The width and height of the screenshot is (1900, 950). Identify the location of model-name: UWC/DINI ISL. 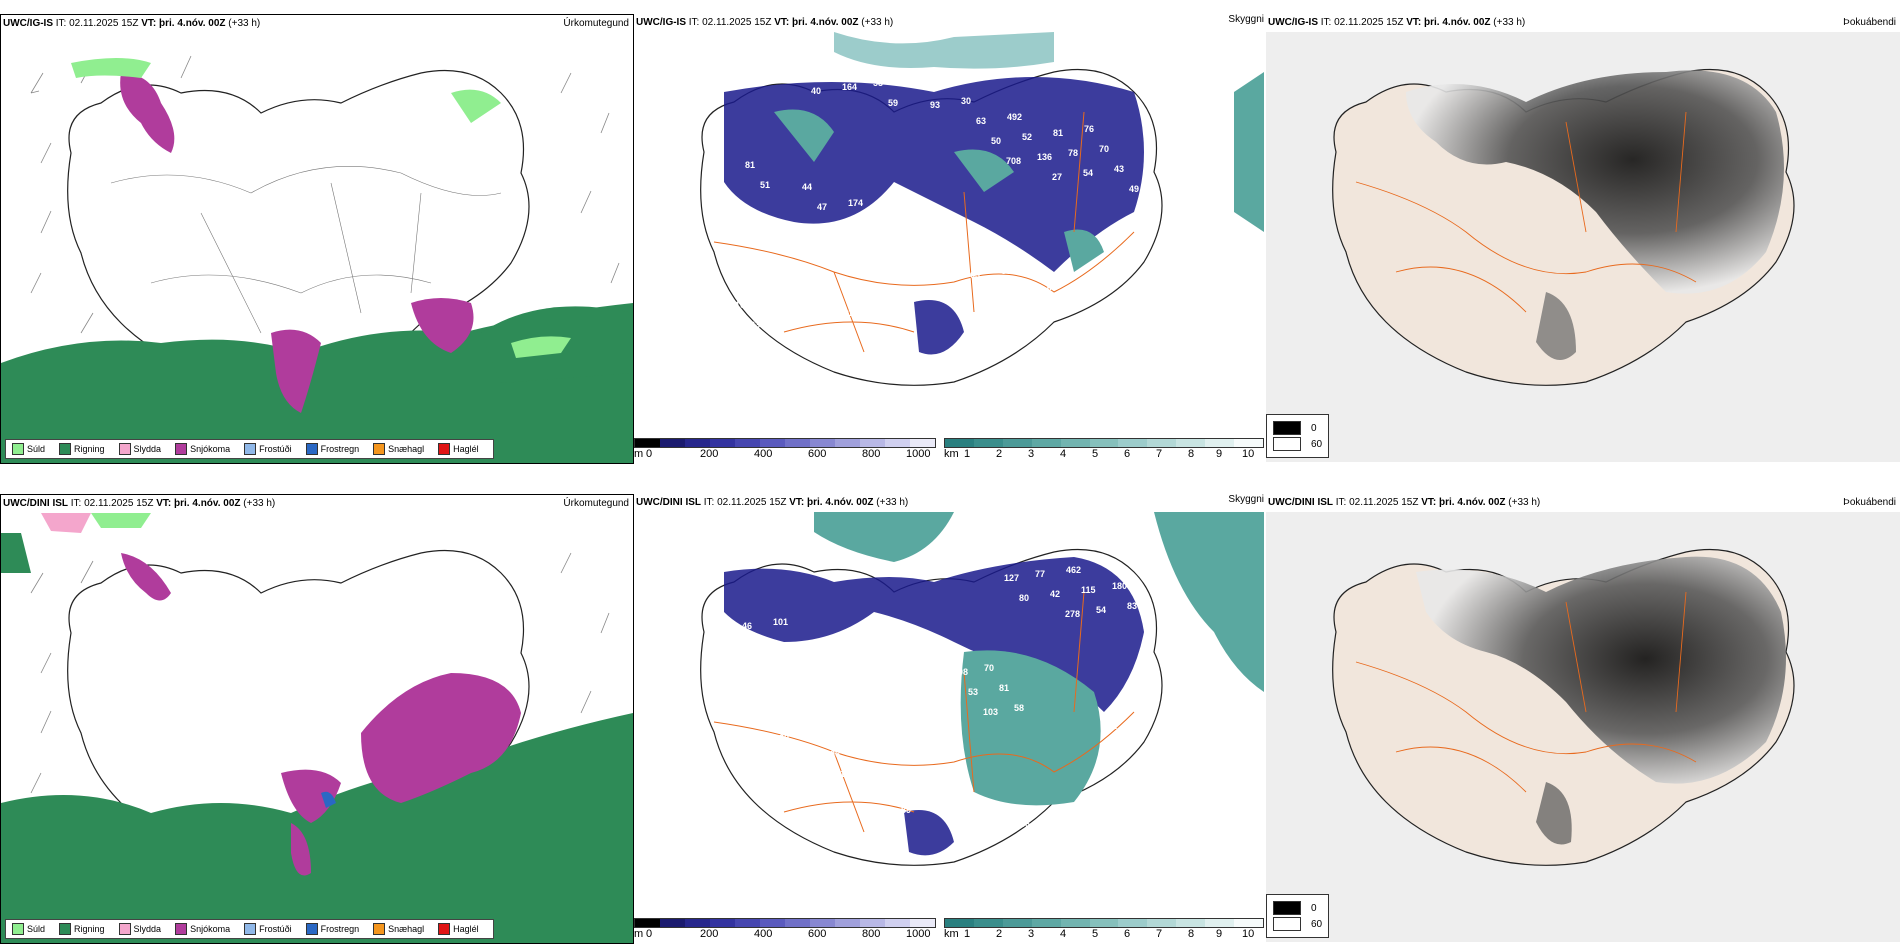
(1300, 502).